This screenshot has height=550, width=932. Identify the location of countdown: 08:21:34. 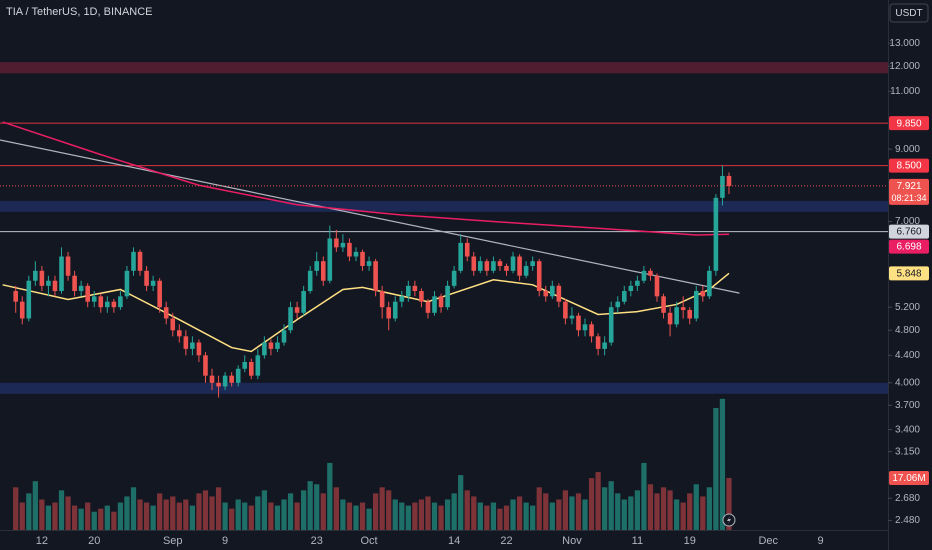
(908, 198).